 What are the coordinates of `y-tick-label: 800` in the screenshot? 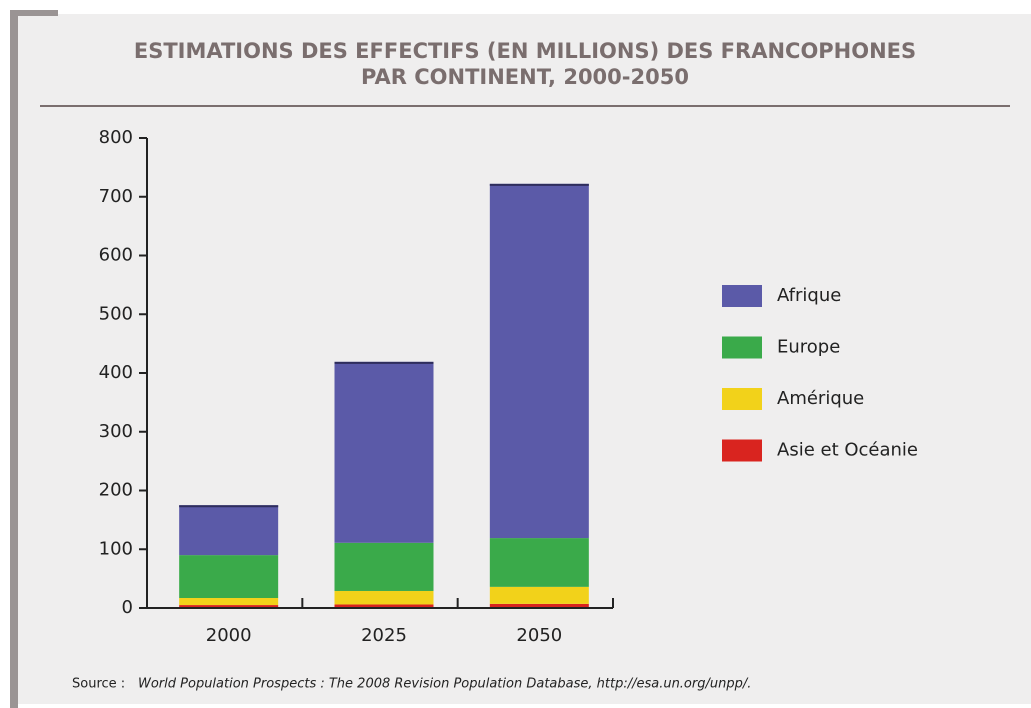 It's located at (116, 137).